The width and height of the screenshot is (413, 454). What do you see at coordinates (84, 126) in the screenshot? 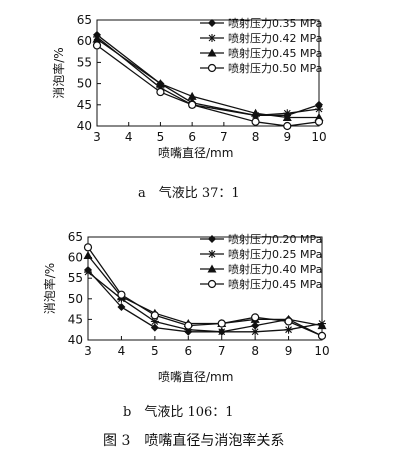
I see `chart-a-y-tick-label: 40` at bounding box center [84, 126].